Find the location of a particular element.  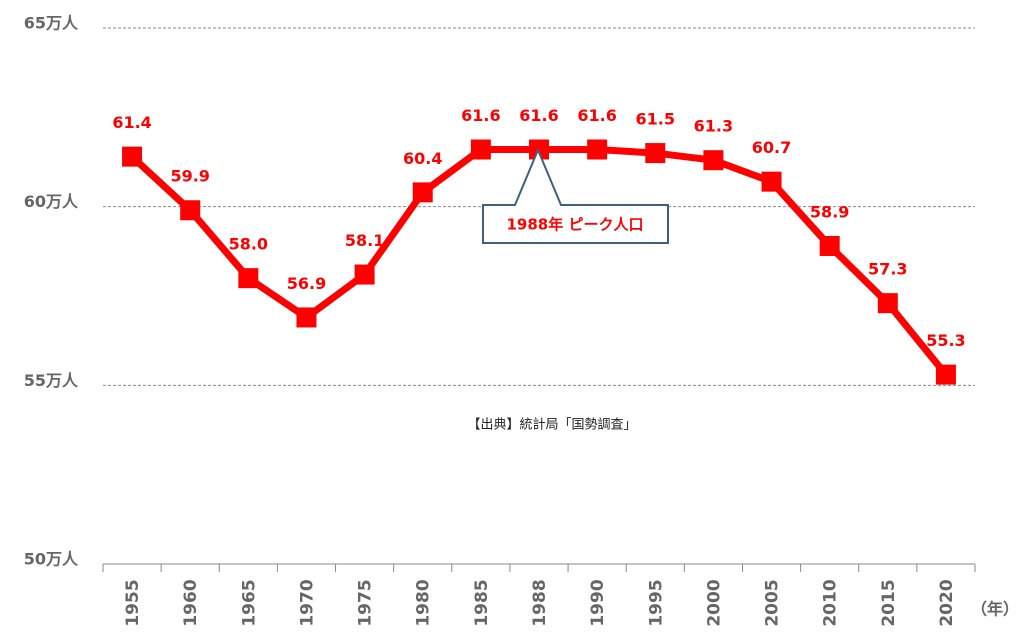

x-axis-label: （年） is located at coordinates (993, 609).